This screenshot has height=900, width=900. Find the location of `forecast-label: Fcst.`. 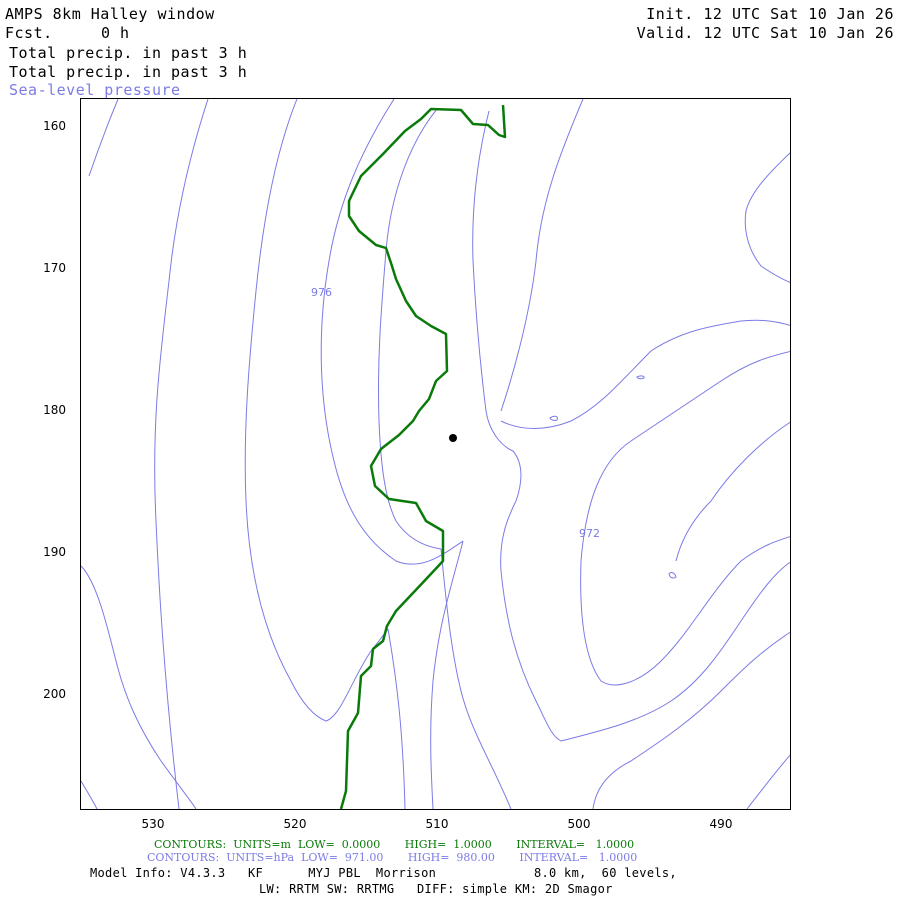

forecast-label: Fcst. is located at coordinates (29, 33).